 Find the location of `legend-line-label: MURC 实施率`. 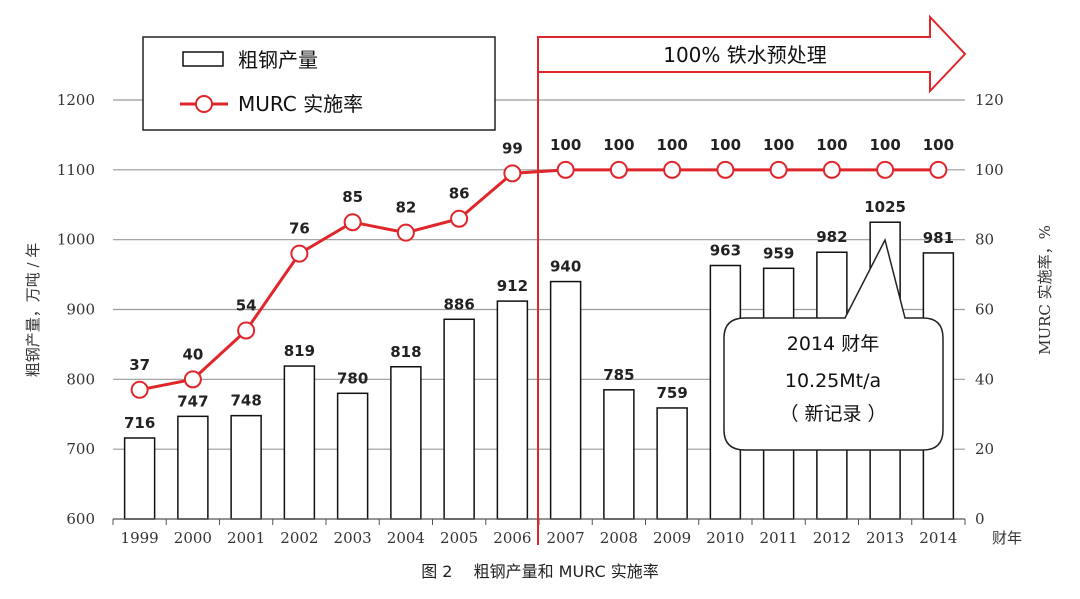

legend-line-label: MURC 实施率 is located at coordinates (300, 104).